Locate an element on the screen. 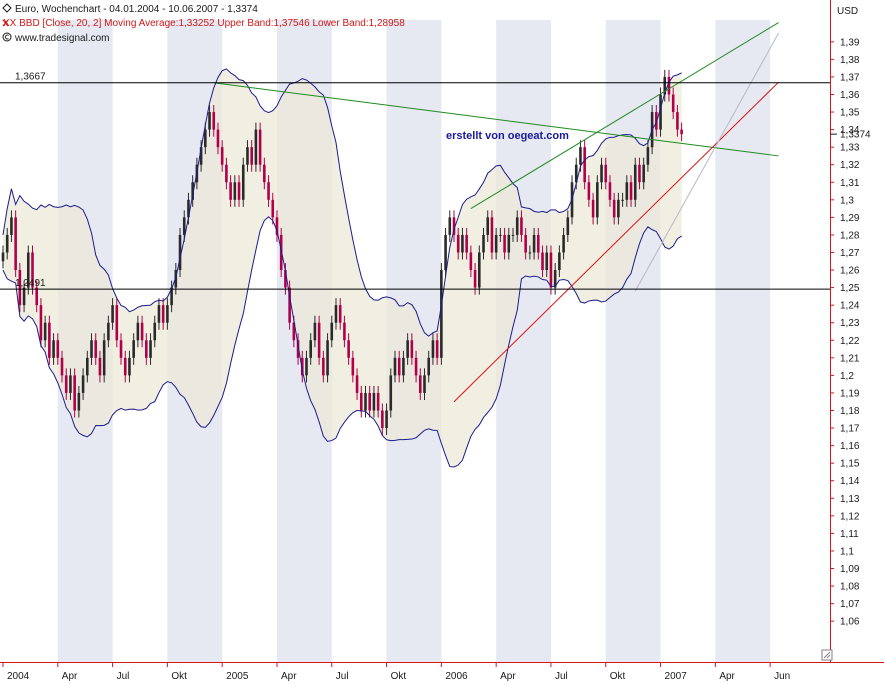 The height and width of the screenshot is (684, 884). y-tick-label: 1,17 is located at coordinates (850, 429).